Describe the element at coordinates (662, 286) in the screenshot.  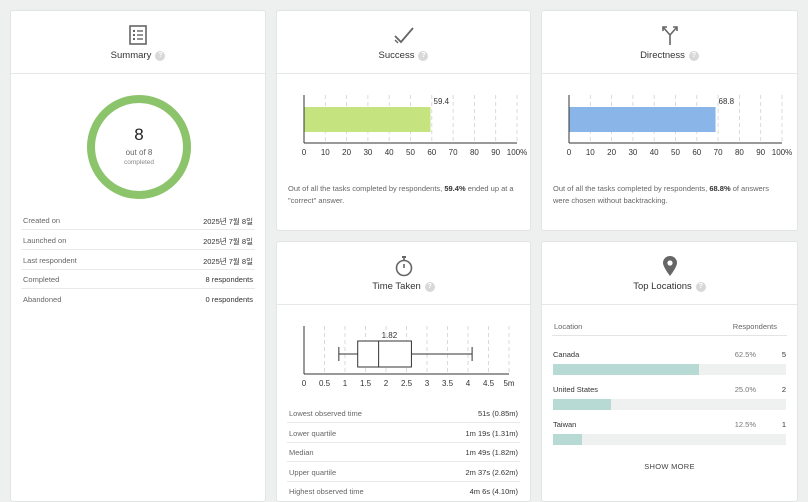
I see `top-locations-title-text: Top Locations` at that location.